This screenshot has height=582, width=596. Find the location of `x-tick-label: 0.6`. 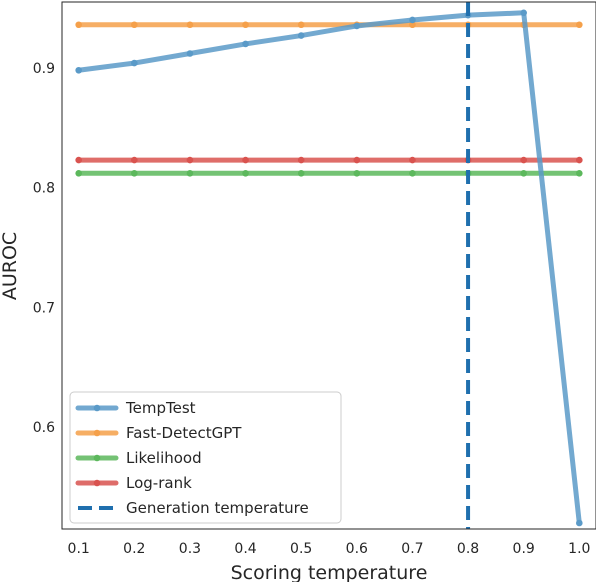

x-tick-label: 0.6 is located at coordinates (357, 549).